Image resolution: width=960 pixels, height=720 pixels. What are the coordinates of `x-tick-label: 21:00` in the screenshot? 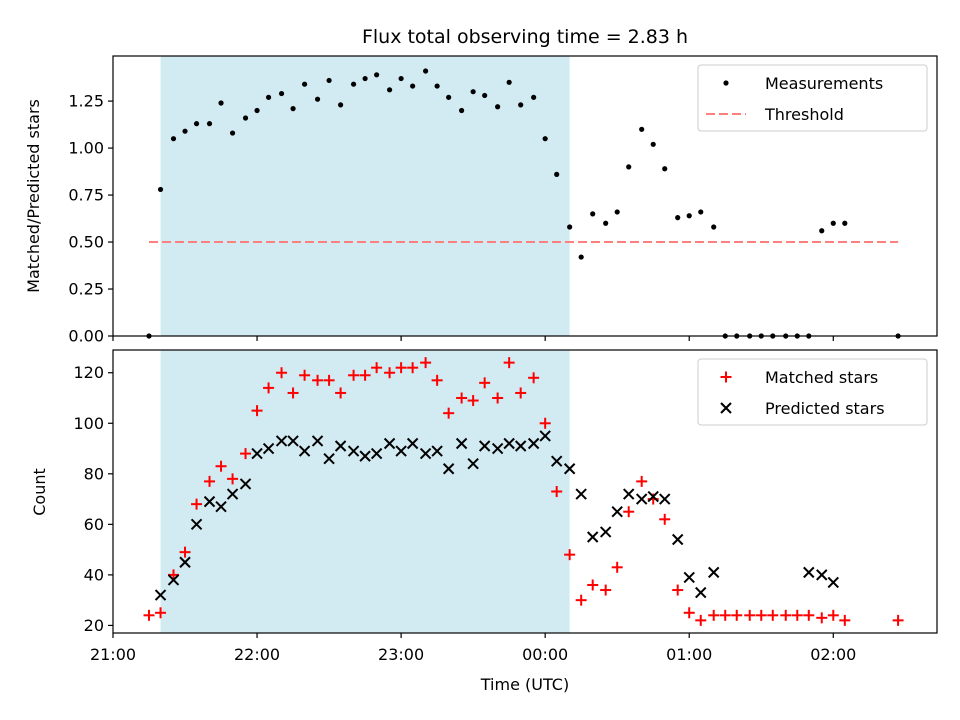 It's located at (113, 654).